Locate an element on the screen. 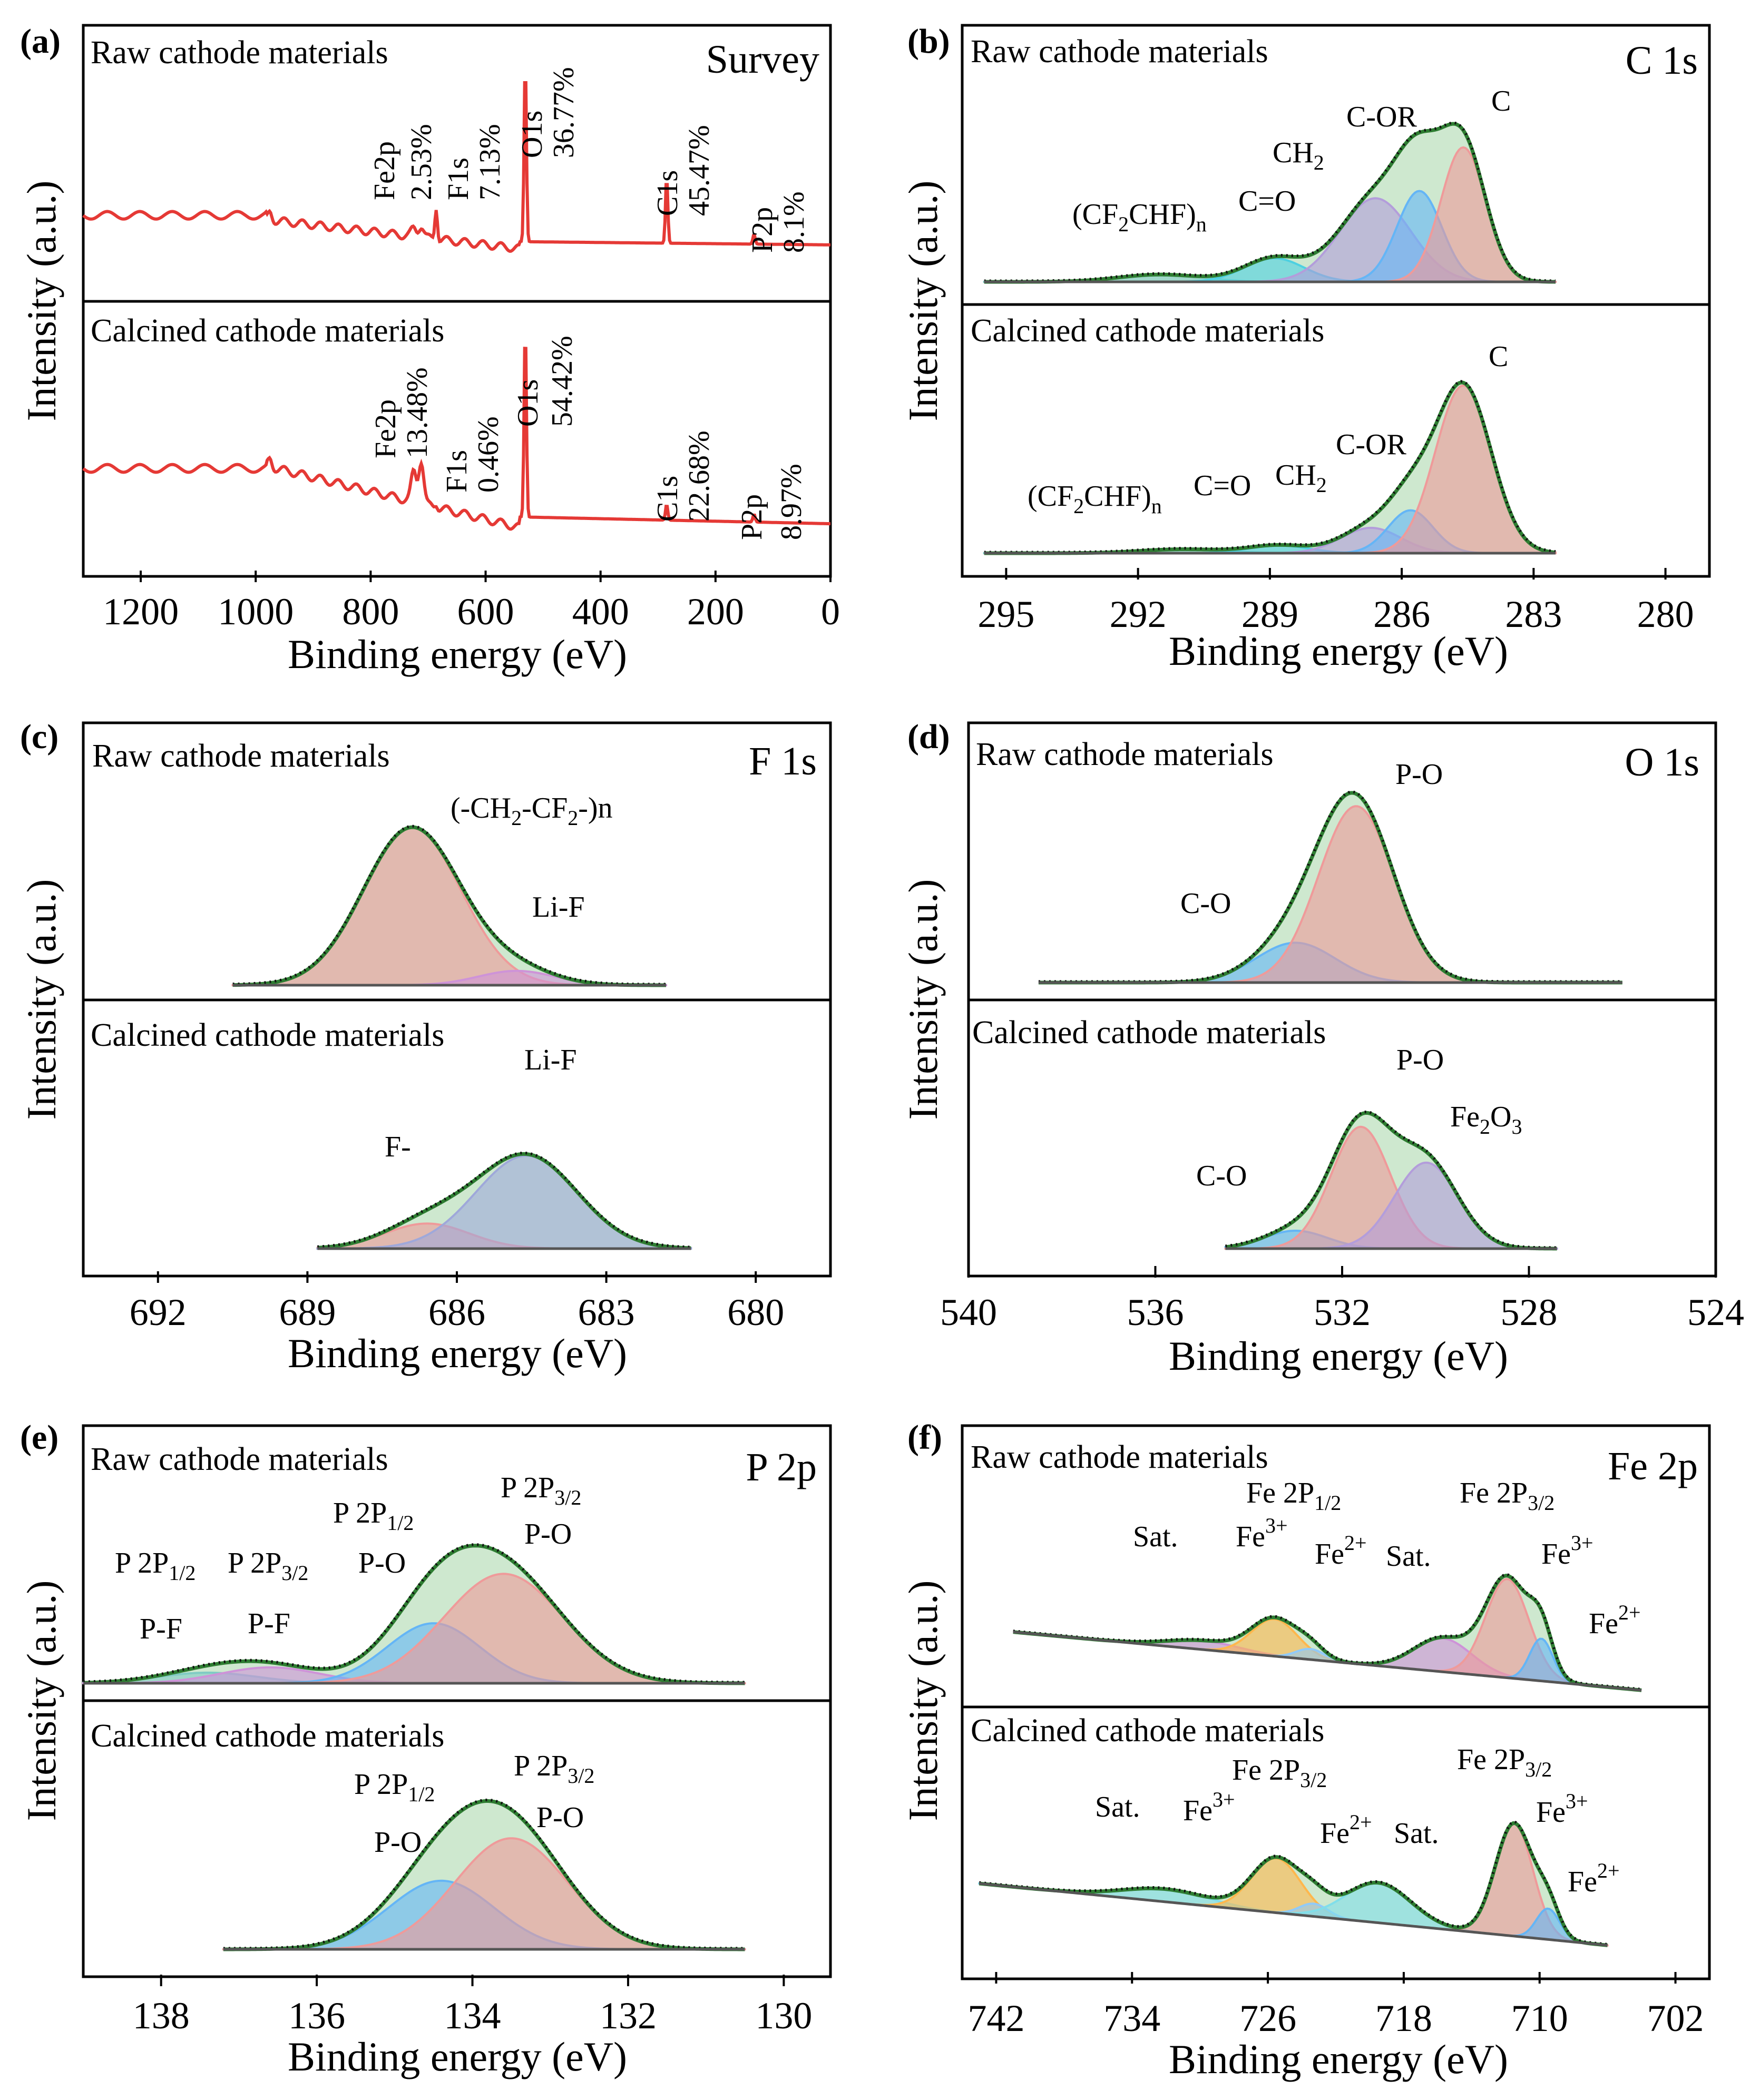 The image size is (1760, 2100). x-tick-label: 1200 is located at coordinates (141, 612).